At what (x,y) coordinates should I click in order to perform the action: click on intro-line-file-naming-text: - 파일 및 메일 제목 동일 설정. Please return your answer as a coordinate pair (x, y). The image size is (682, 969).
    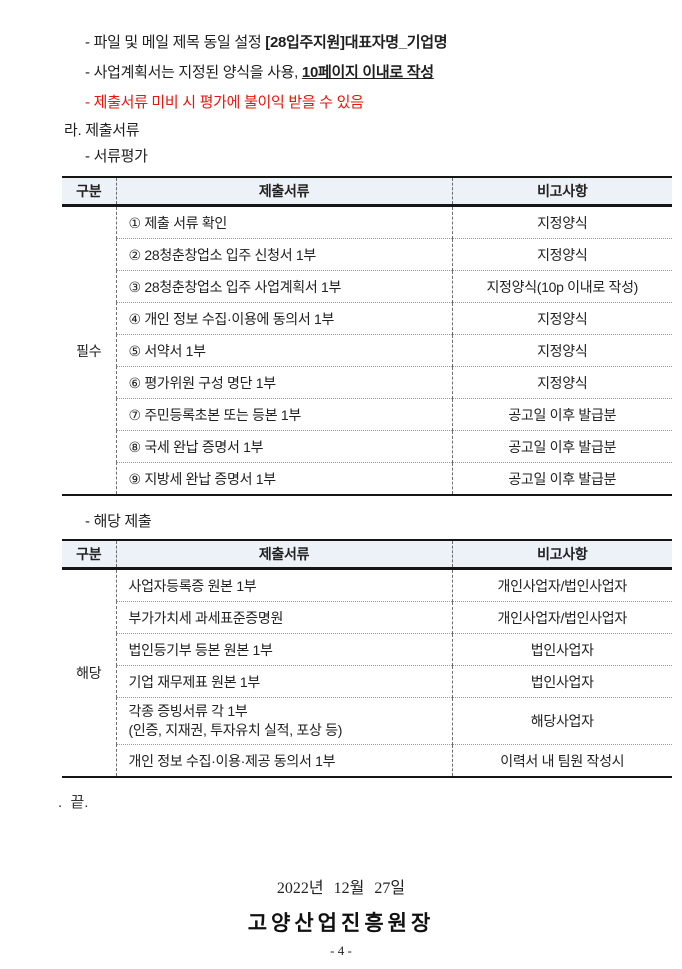
    Looking at the image, I should click on (175, 42).